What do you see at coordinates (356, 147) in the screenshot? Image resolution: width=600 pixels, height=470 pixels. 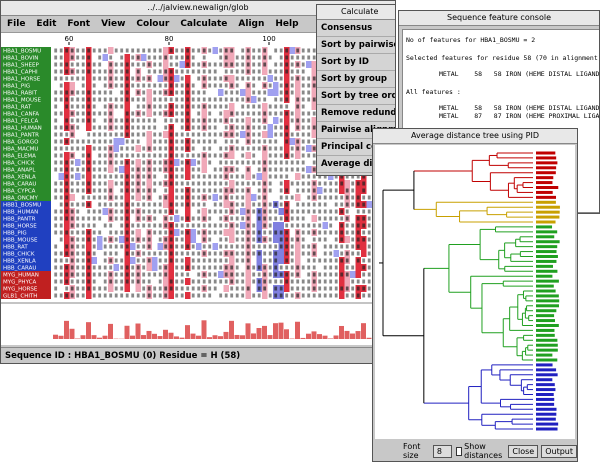 I see `menu-item: Principal component analysis` at bounding box center [356, 147].